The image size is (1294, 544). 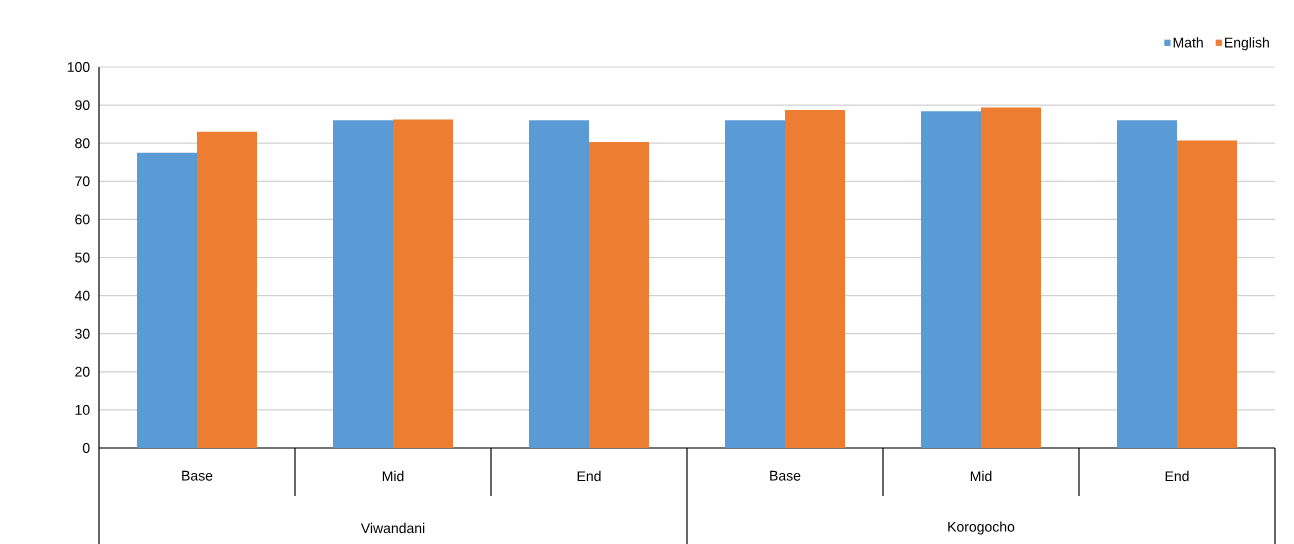 I want to click on y-tick-label: 50, so click(x=82, y=257).